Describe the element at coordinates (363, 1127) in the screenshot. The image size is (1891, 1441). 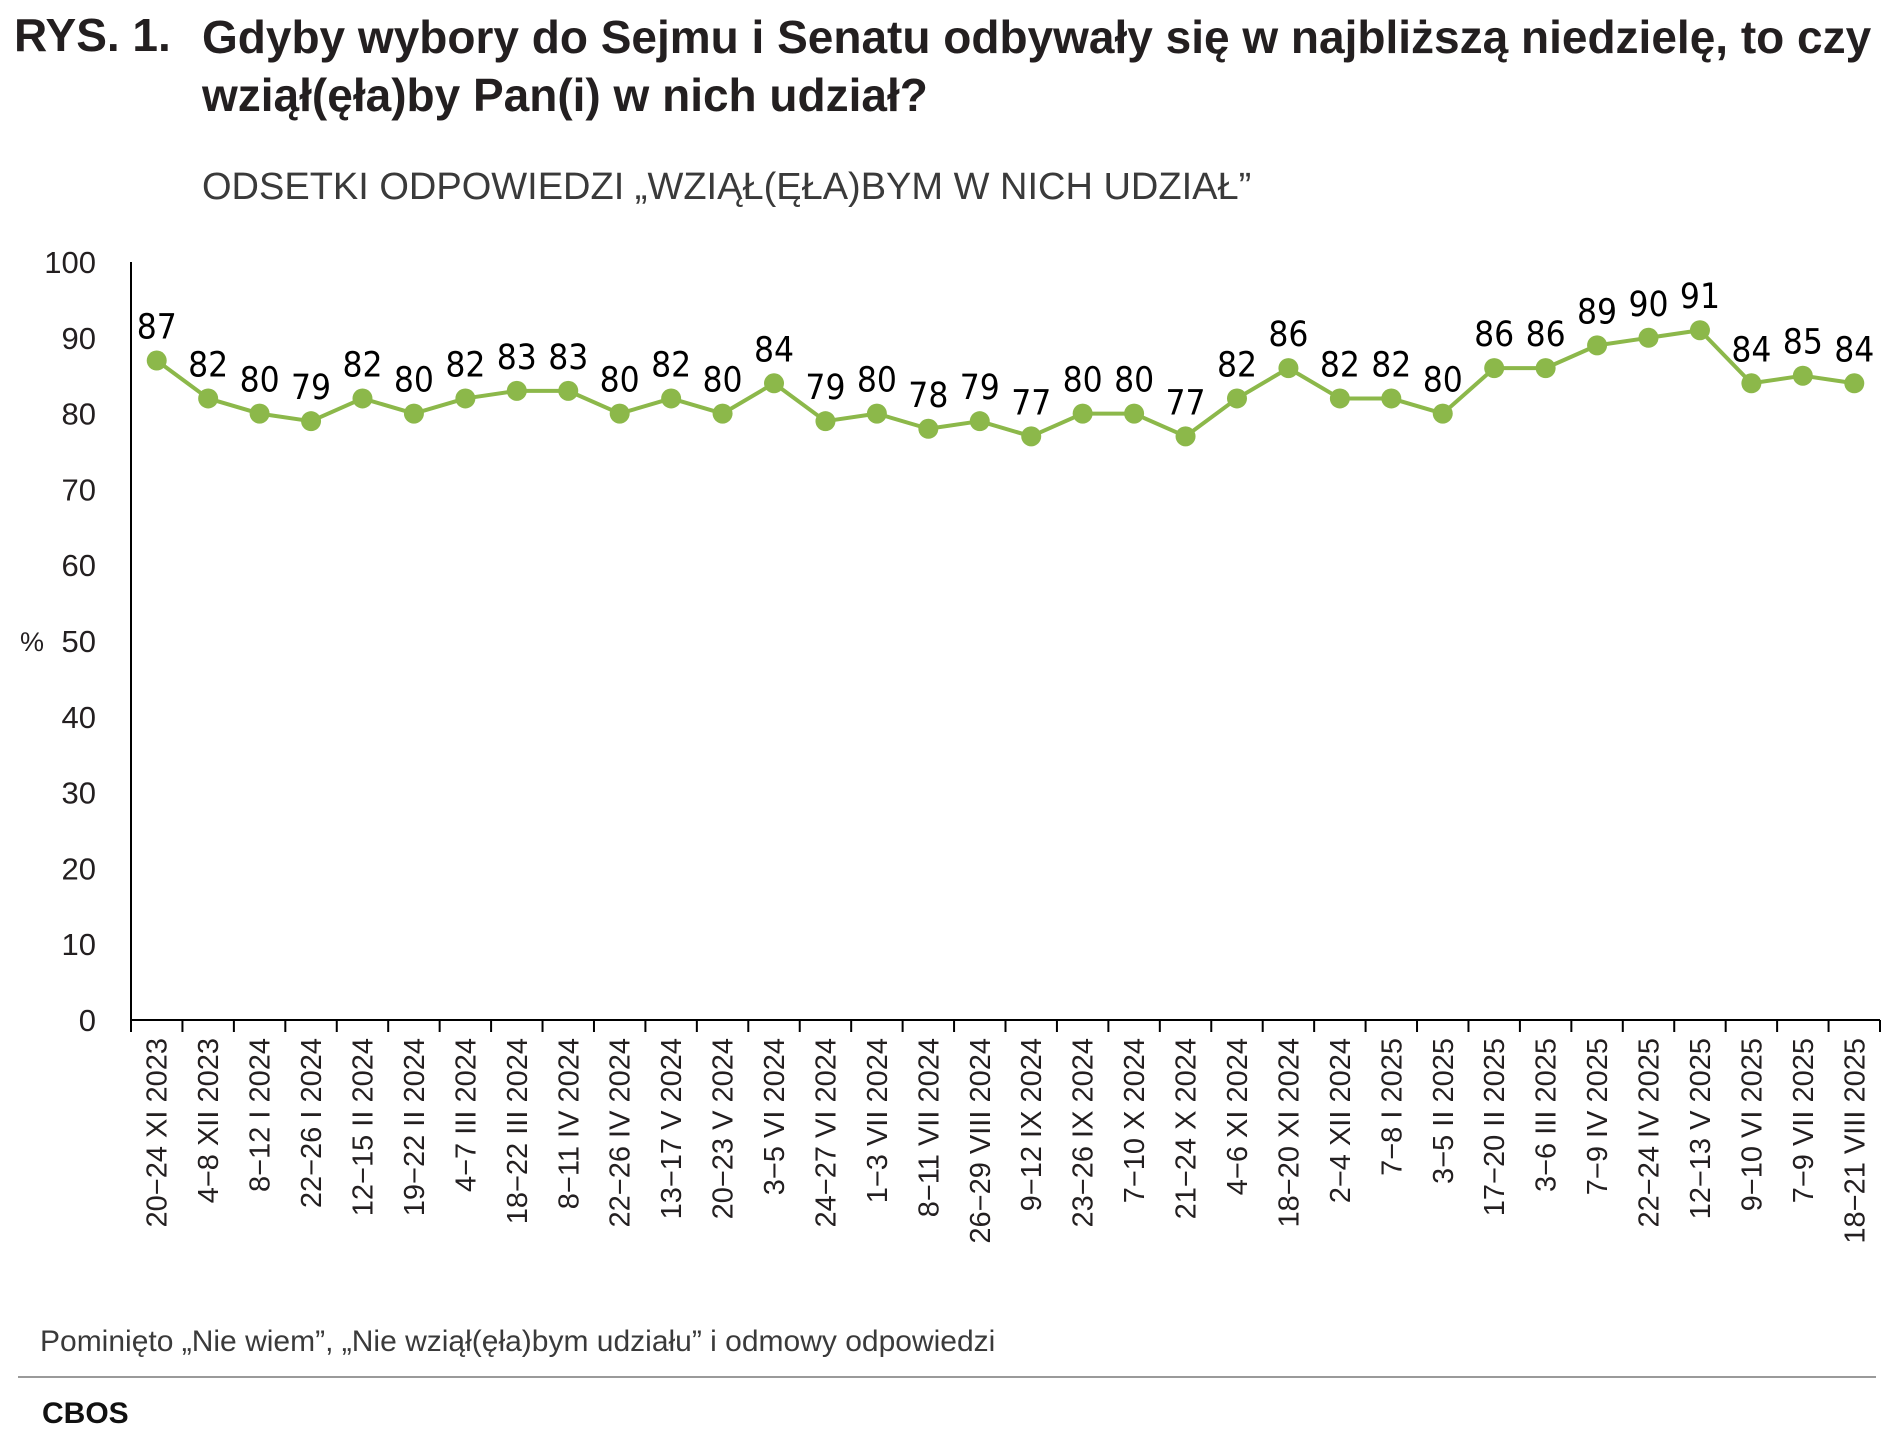
I see `x-tick-label: 12−15 II 2024` at that location.